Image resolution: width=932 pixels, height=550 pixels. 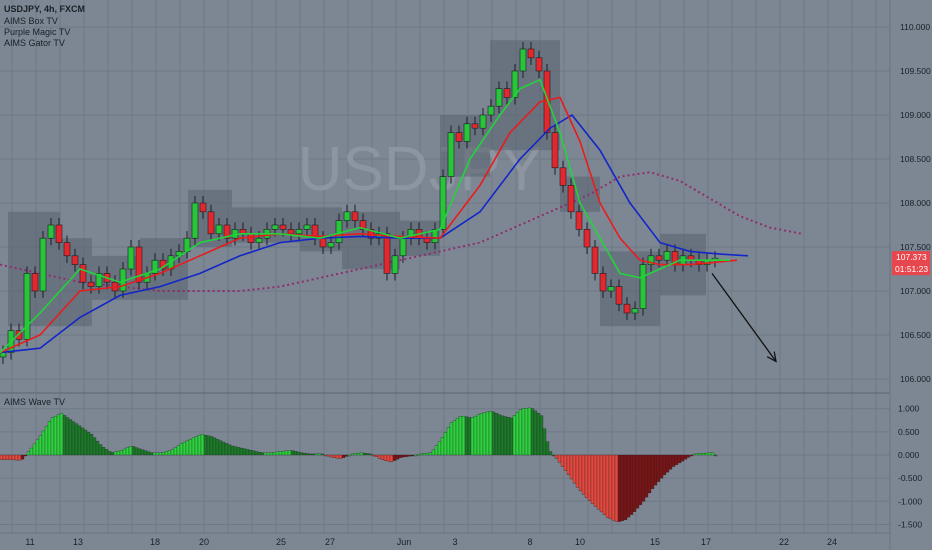 What do you see at coordinates (204, 542) in the screenshot?
I see `time-tick-label: 20` at bounding box center [204, 542].